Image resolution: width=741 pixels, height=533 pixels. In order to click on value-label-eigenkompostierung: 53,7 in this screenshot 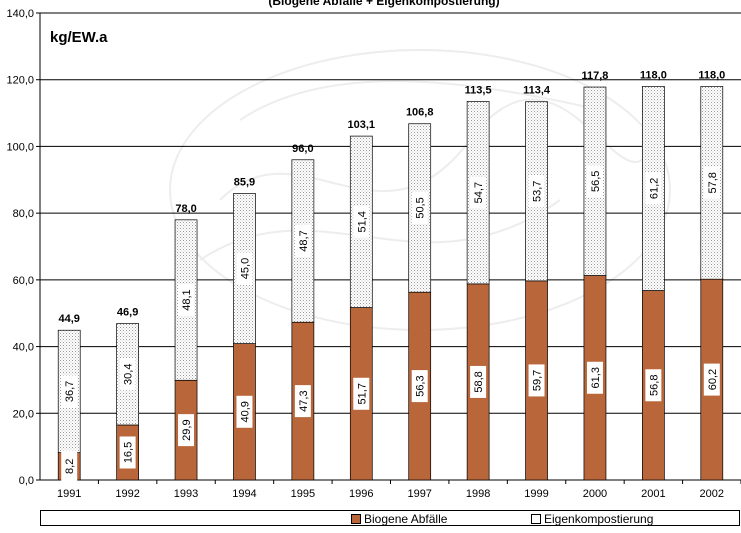, I will do `click(538, 191)`.